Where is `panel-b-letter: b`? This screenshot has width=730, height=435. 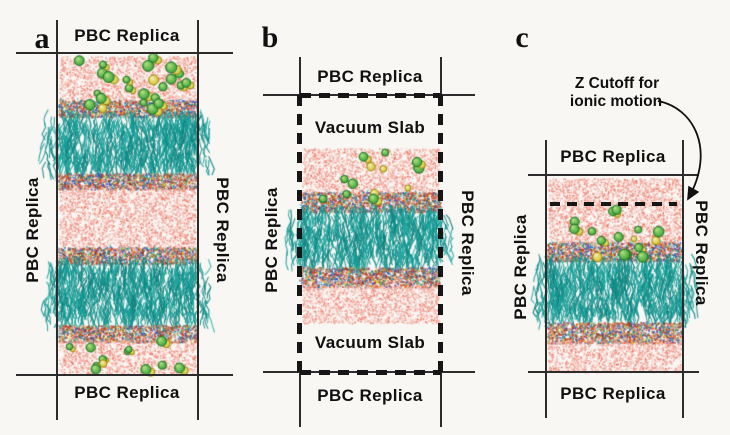
panel-b-letter: b is located at coordinates (270, 37).